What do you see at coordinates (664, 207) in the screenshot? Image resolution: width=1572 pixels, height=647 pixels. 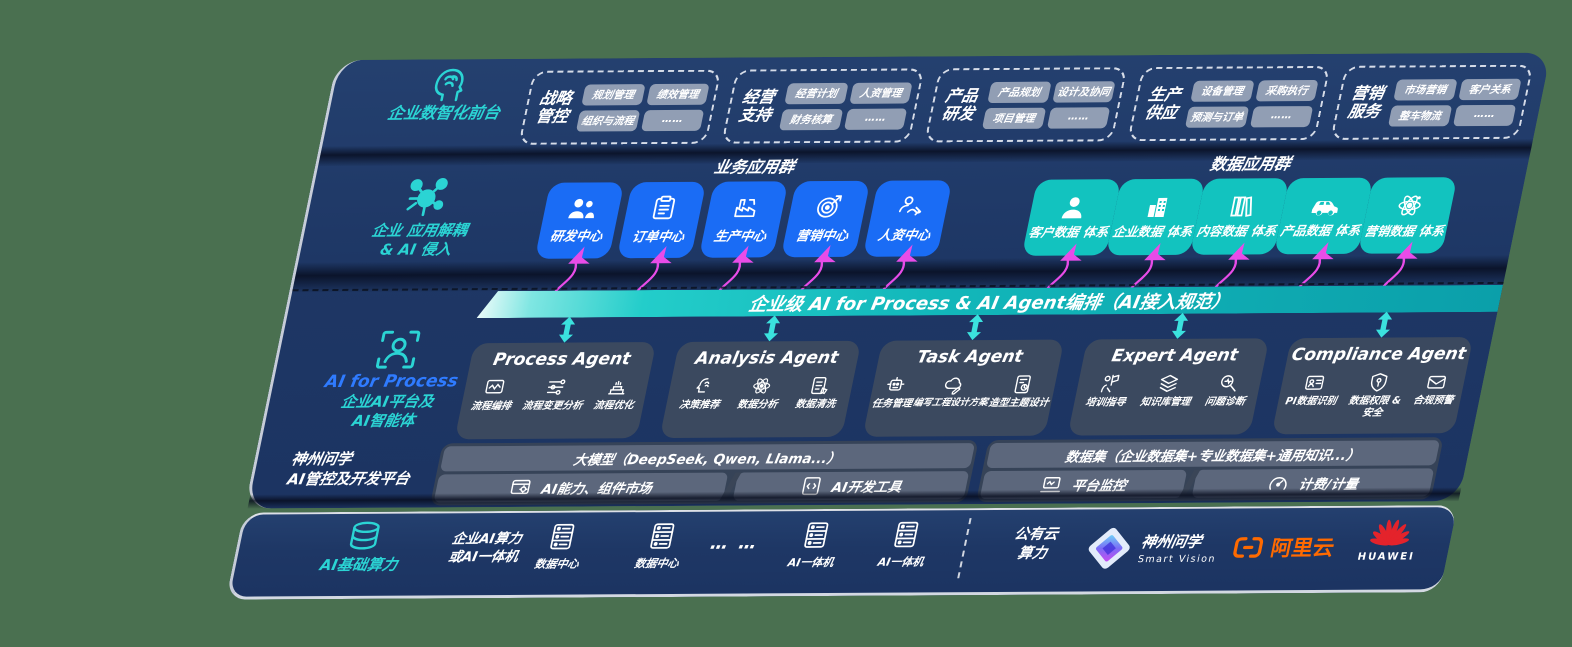 I see `order-clipboard-icon` at bounding box center [664, 207].